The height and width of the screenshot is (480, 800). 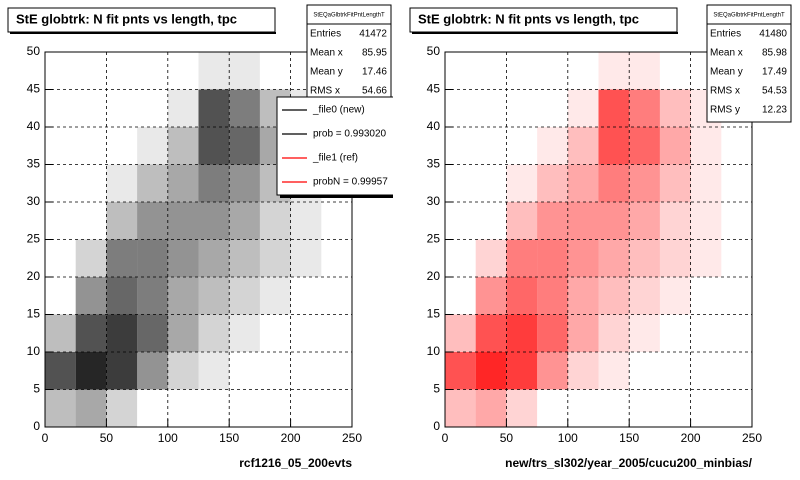 What do you see at coordinates (434, 351) in the screenshot?
I see `y-tick-label: 10` at bounding box center [434, 351].